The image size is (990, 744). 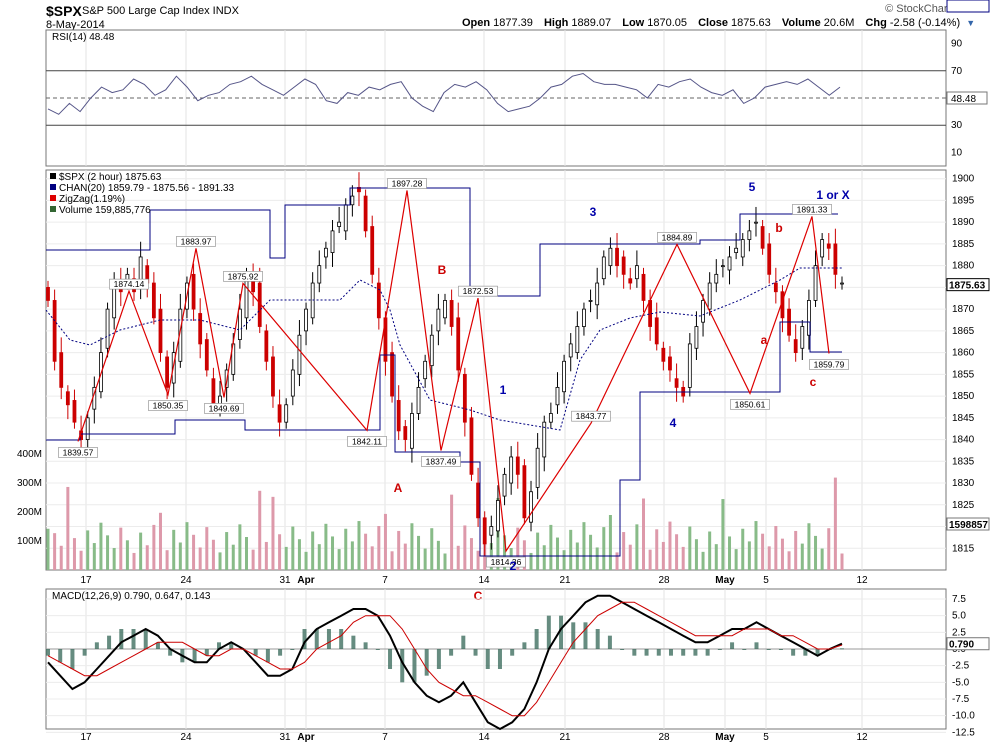 I want to click on price-x-tick-label: 24, so click(x=186, y=580).